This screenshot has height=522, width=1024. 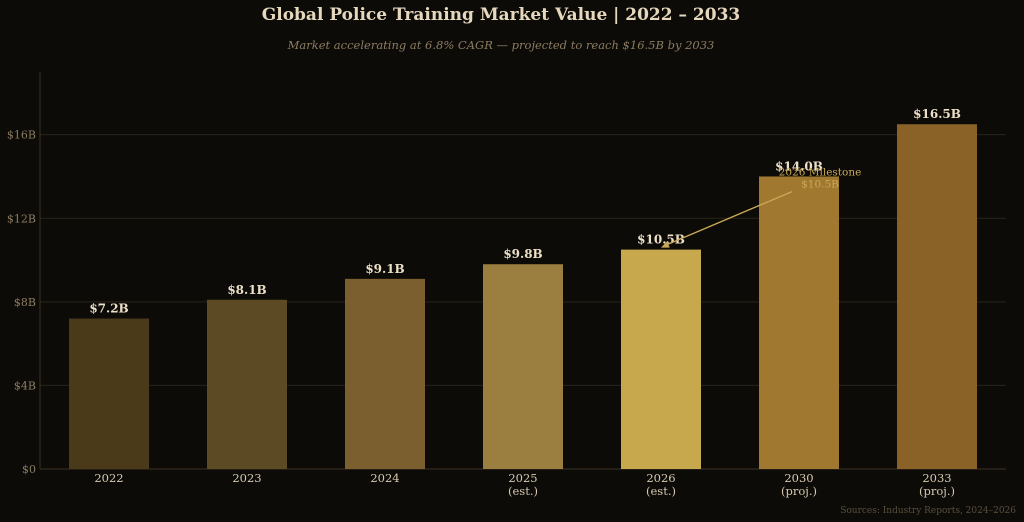 I want to click on y-tick-label: $4B, so click(x=25, y=385).